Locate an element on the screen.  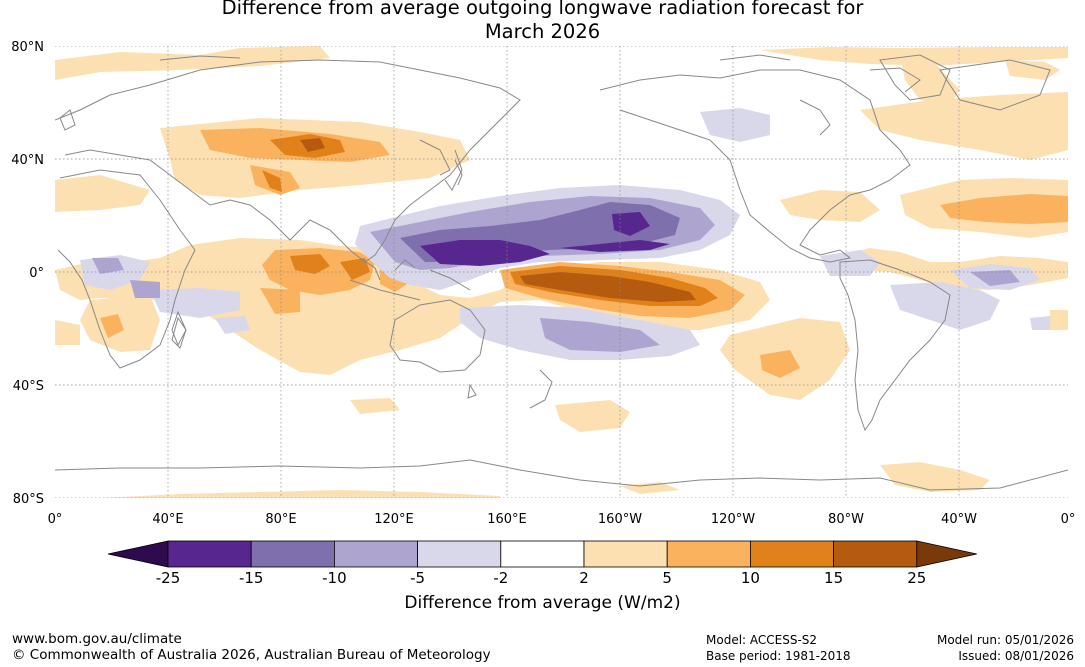
colorbar-tick-5: 5 is located at coordinates (667, 578).